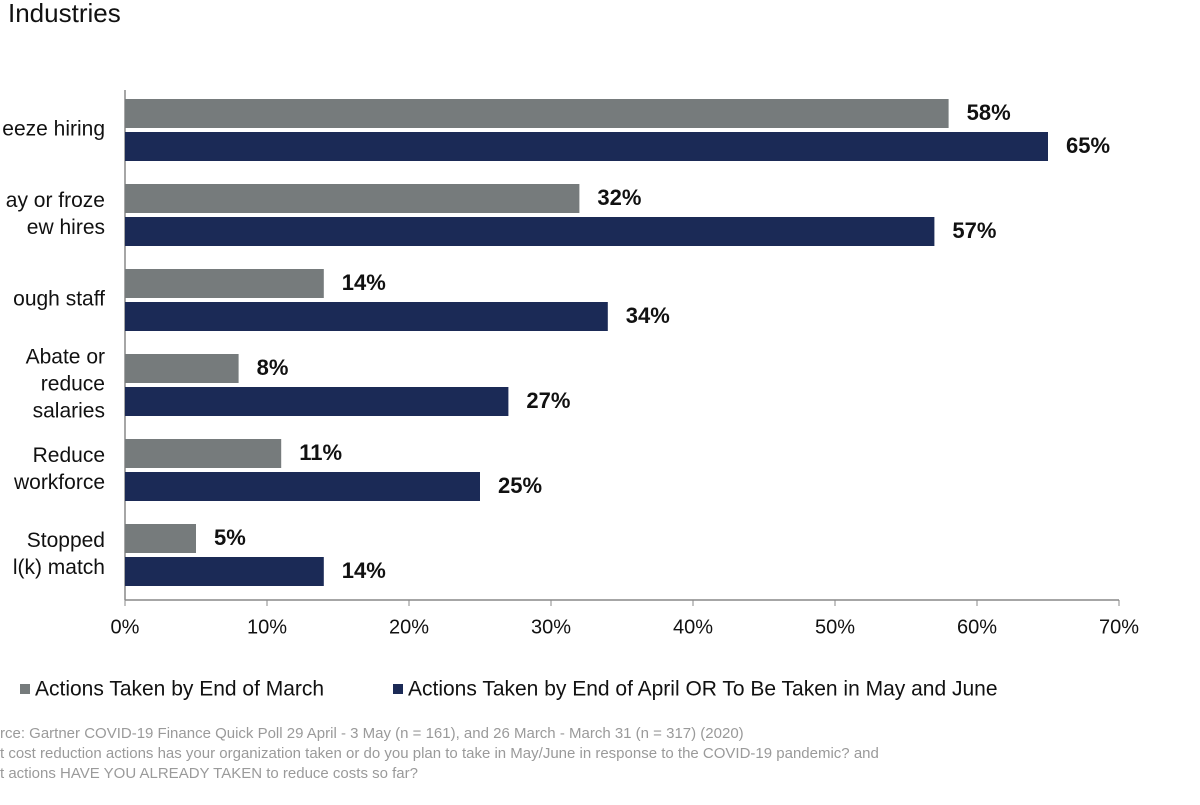 The image size is (1200, 805). What do you see at coordinates (548, 400) in the screenshot?
I see `value-label: 27%` at bounding box center [548, 400].